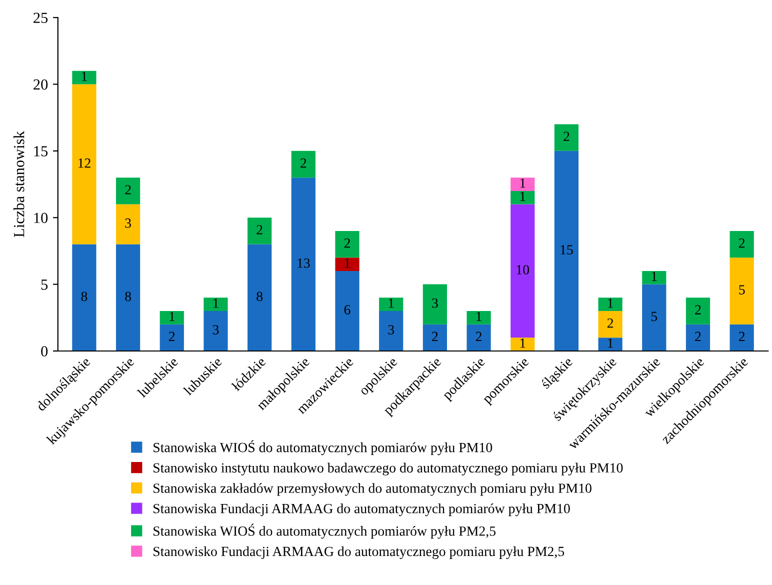 This screenshot has height=585, width=772. I want to click on data-label: 15, so click(566, 249).